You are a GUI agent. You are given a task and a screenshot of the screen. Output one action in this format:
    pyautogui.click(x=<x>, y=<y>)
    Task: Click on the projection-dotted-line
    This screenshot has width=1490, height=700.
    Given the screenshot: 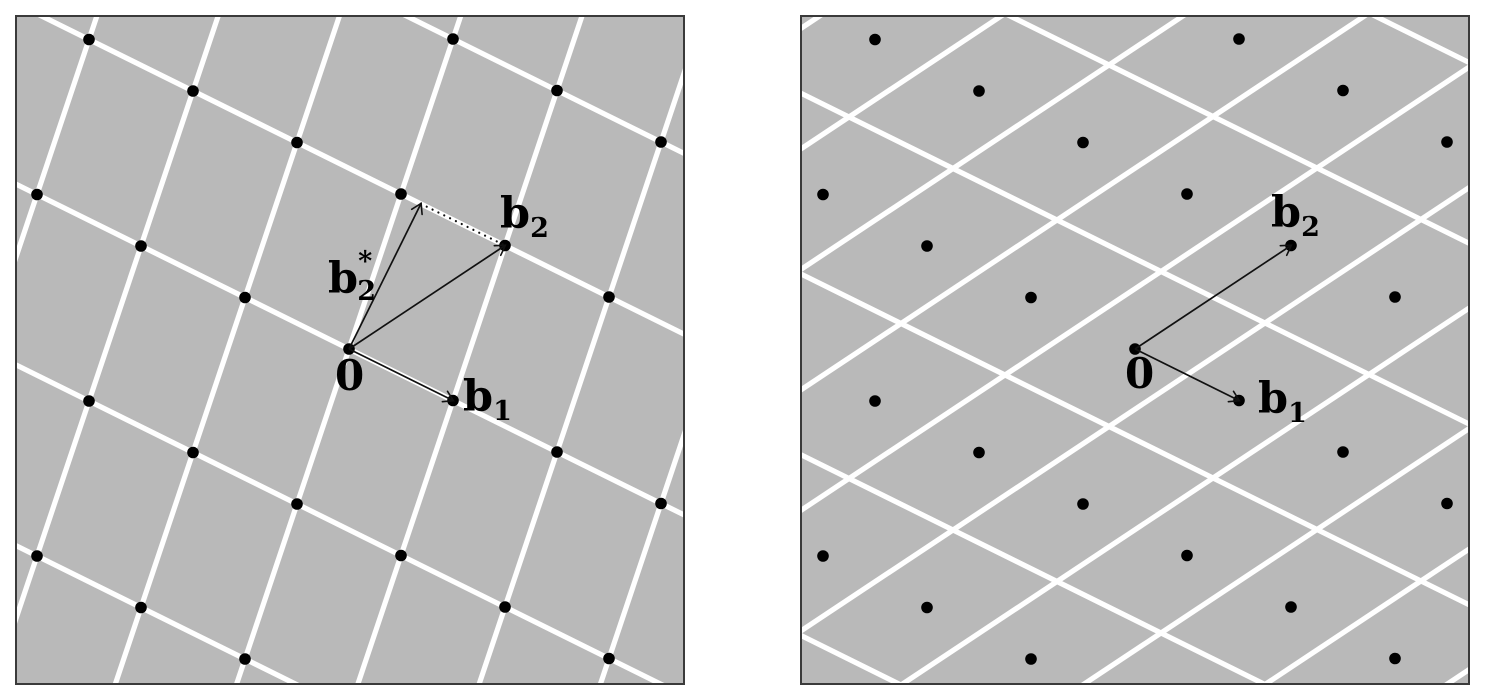 What is the action you would take?
    pyautogui.click(x=463, y=224)
    